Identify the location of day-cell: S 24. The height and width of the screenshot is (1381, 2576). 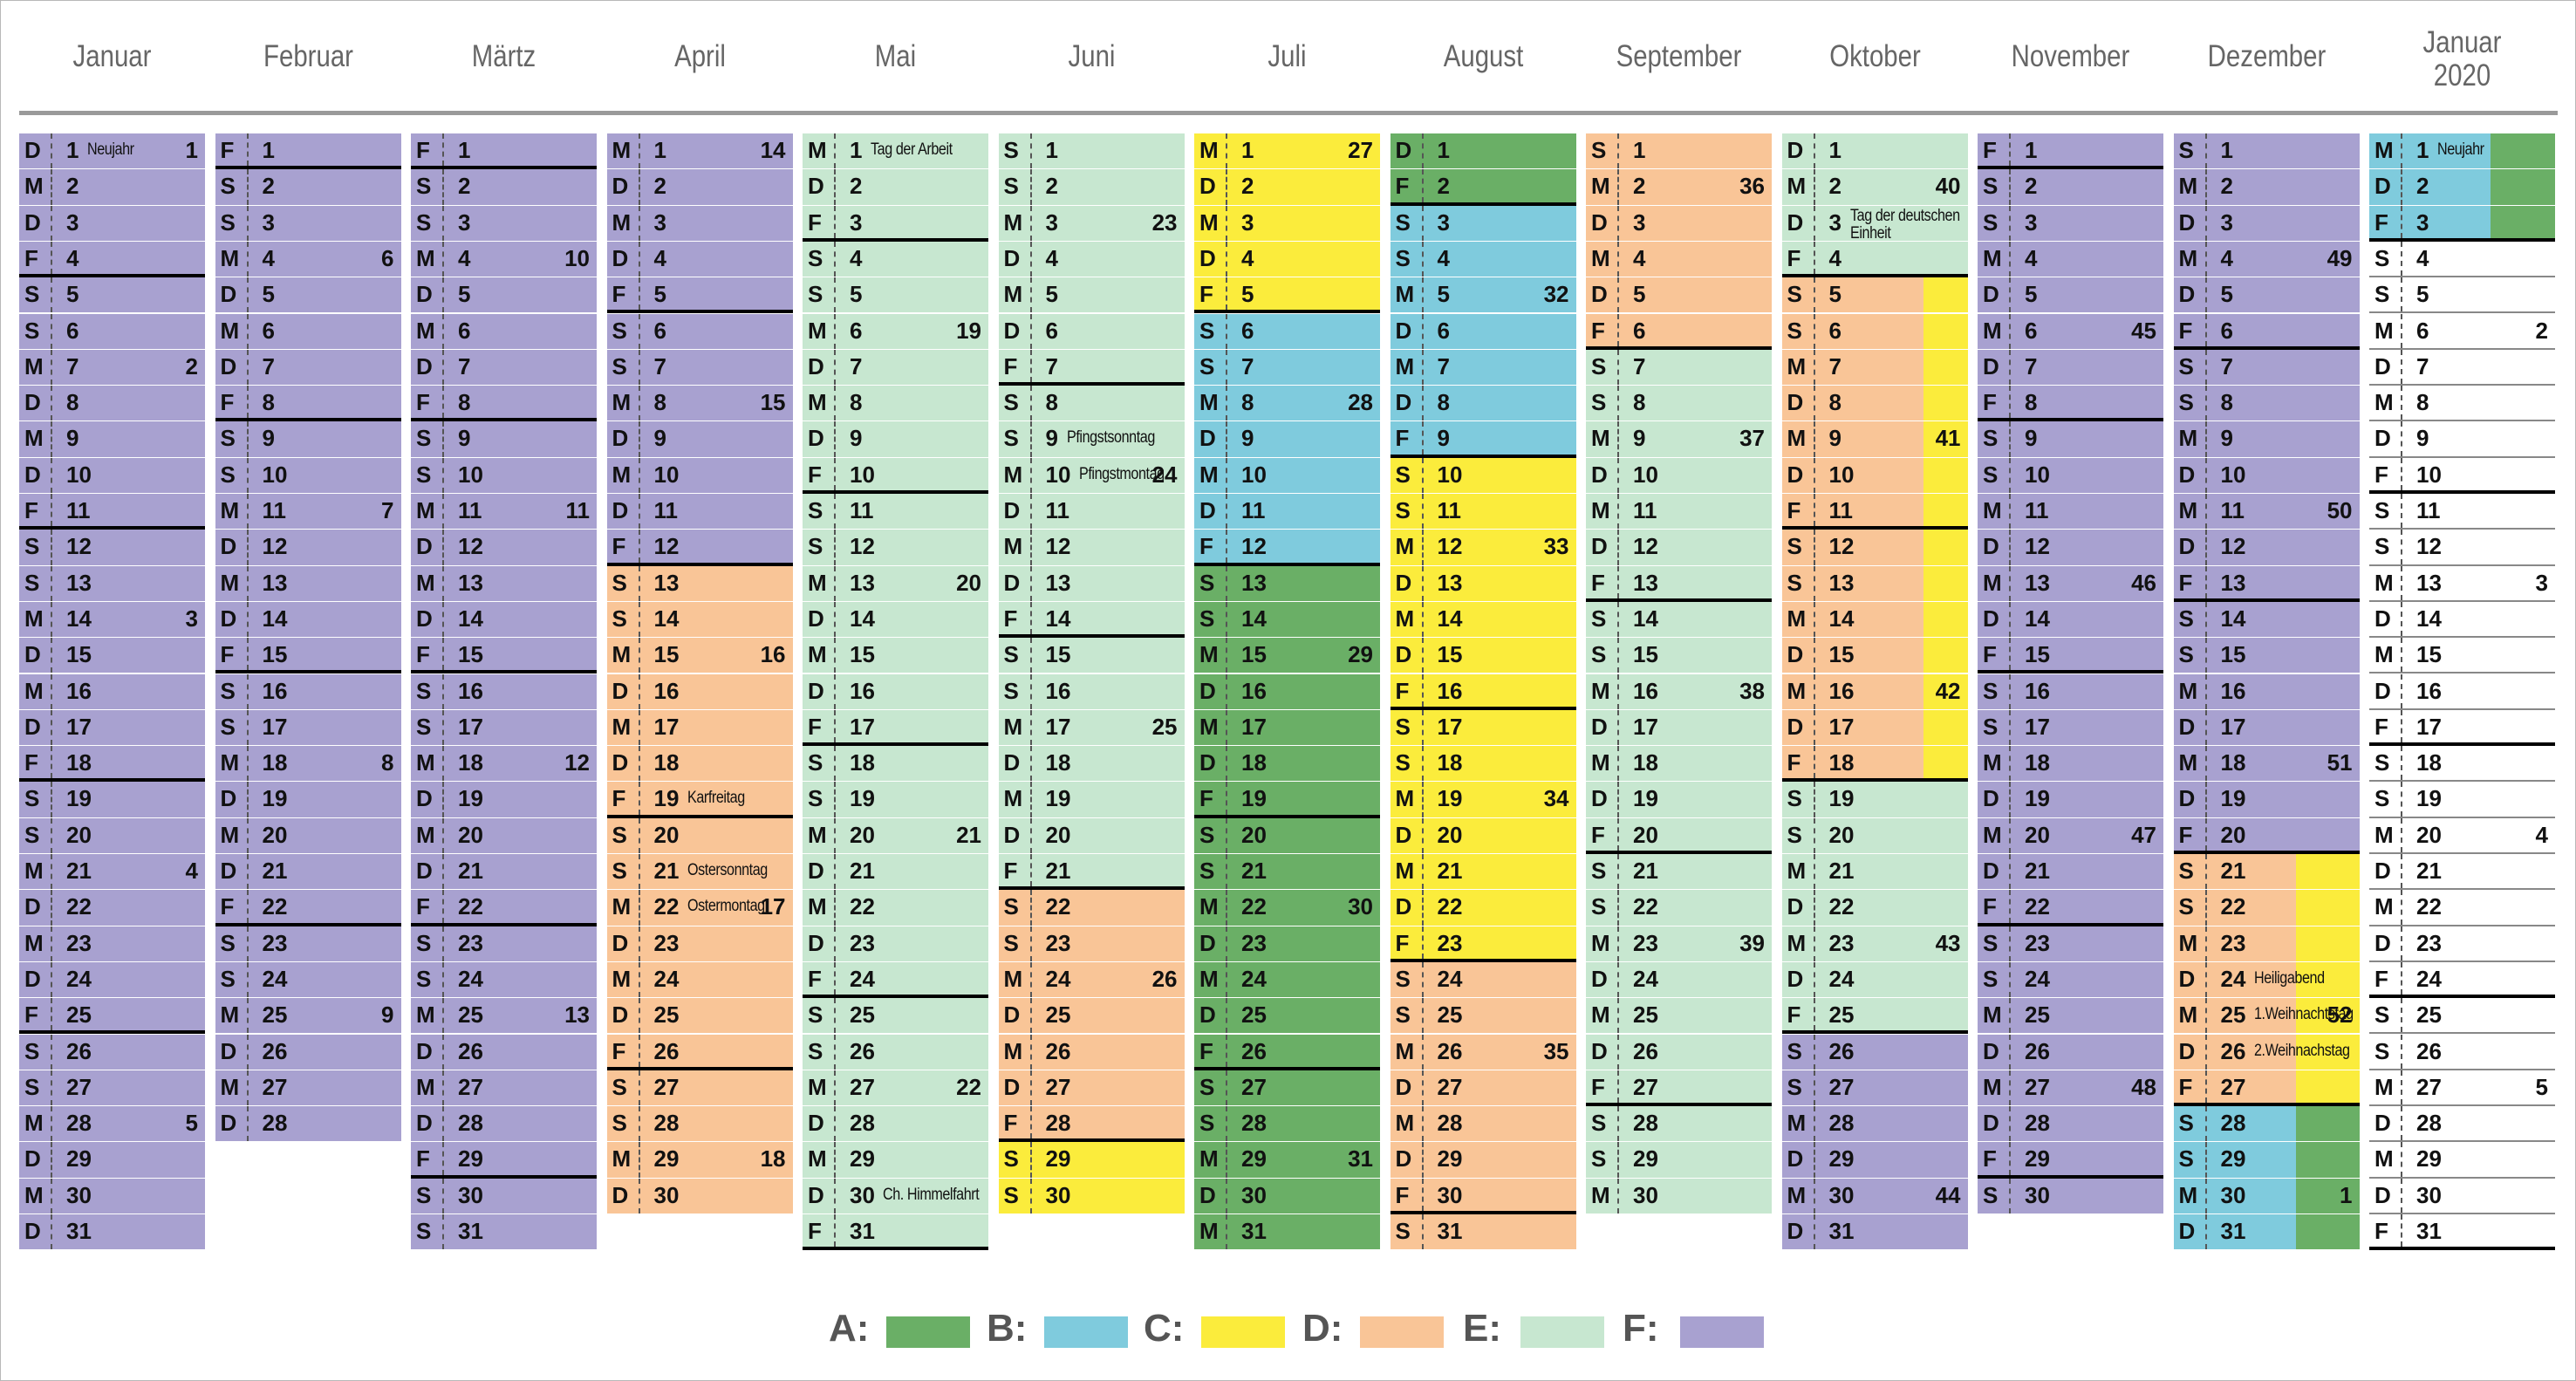
(1483, 980).